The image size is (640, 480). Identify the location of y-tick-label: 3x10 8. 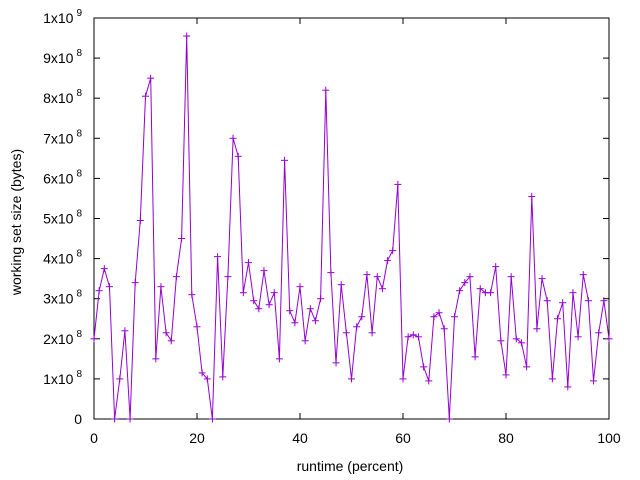
(62, 298).